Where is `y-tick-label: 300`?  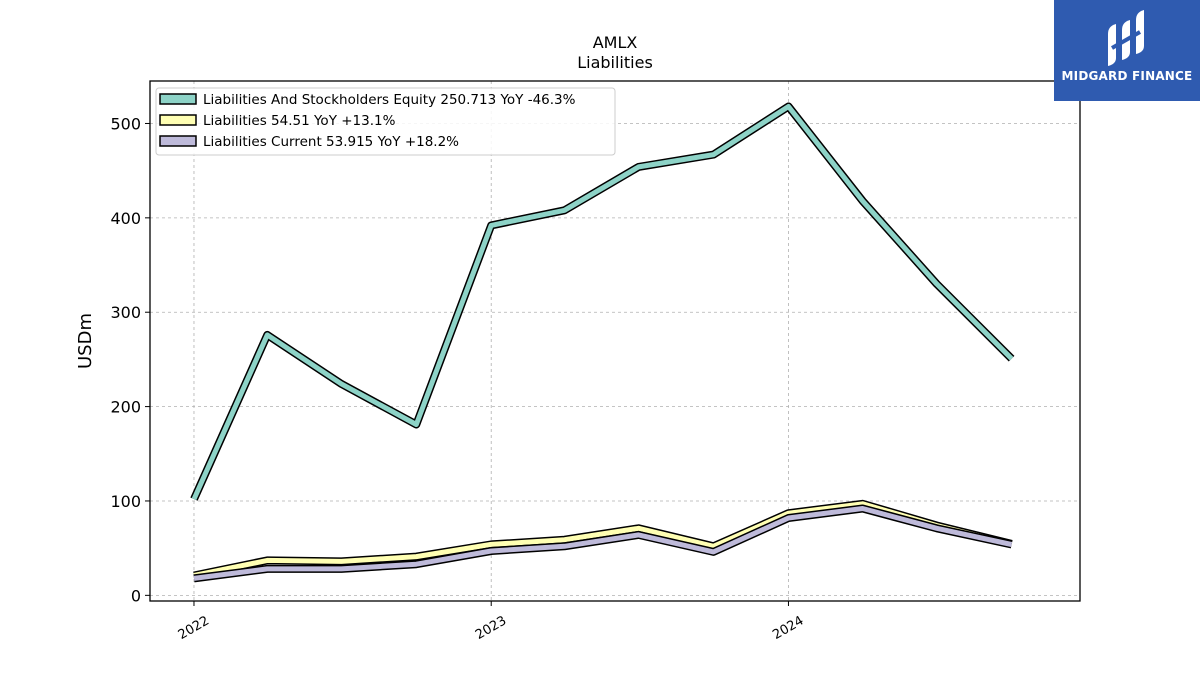 y-tick-label: 300 is located at coordinates (125, 312).